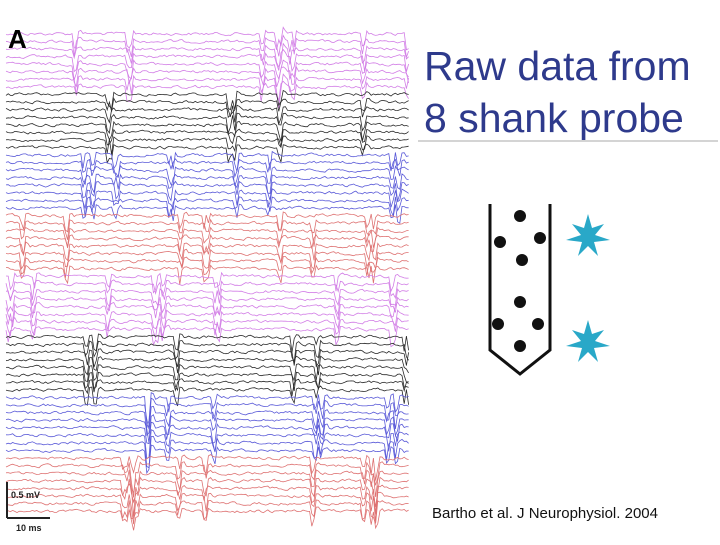 Image resolution: width=720 pixels, height=545 pixels. I want to click on citation: Bartho et al. J Neurophysiol. 2004, so click(545, 513).